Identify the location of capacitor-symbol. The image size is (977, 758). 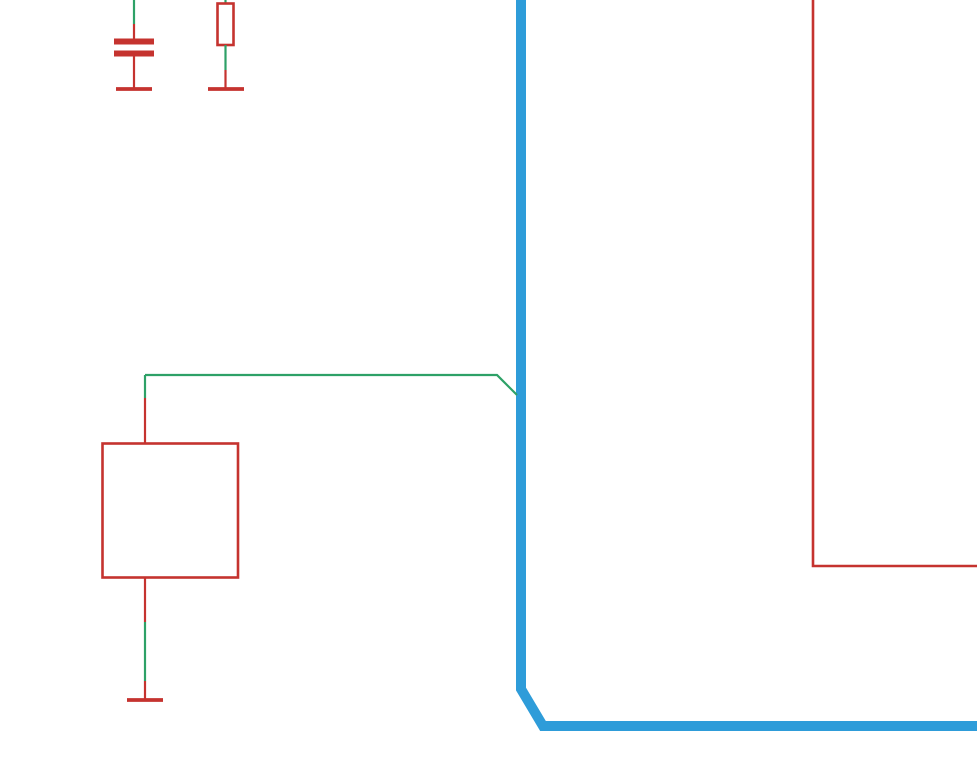
(134, 45).